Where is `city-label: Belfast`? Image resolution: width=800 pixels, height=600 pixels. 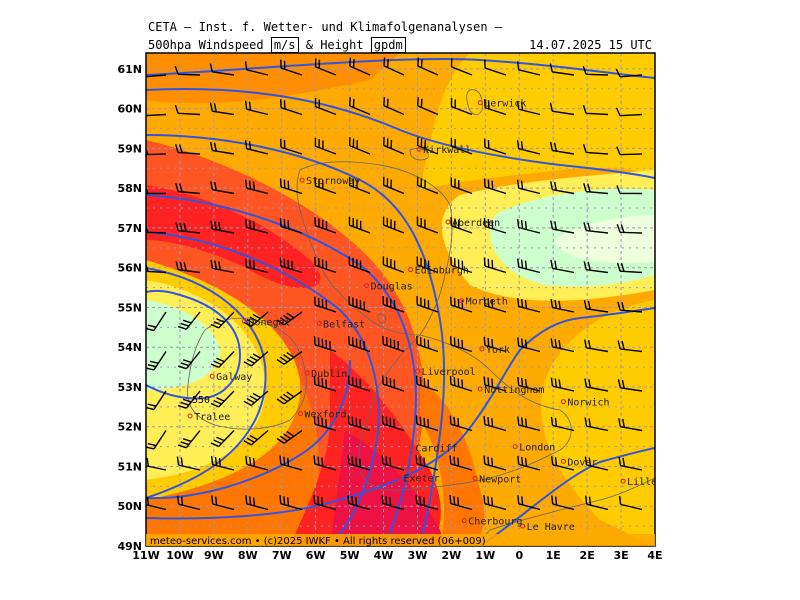
city-label: Belfast is located at coordinates (344, 324).